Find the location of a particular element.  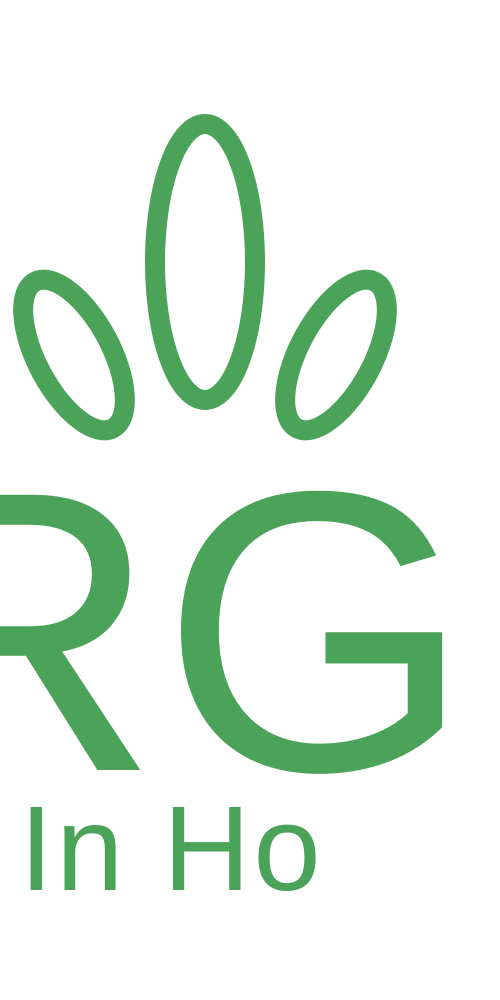

leaf-right-icon is located at coordinates (336, 355).